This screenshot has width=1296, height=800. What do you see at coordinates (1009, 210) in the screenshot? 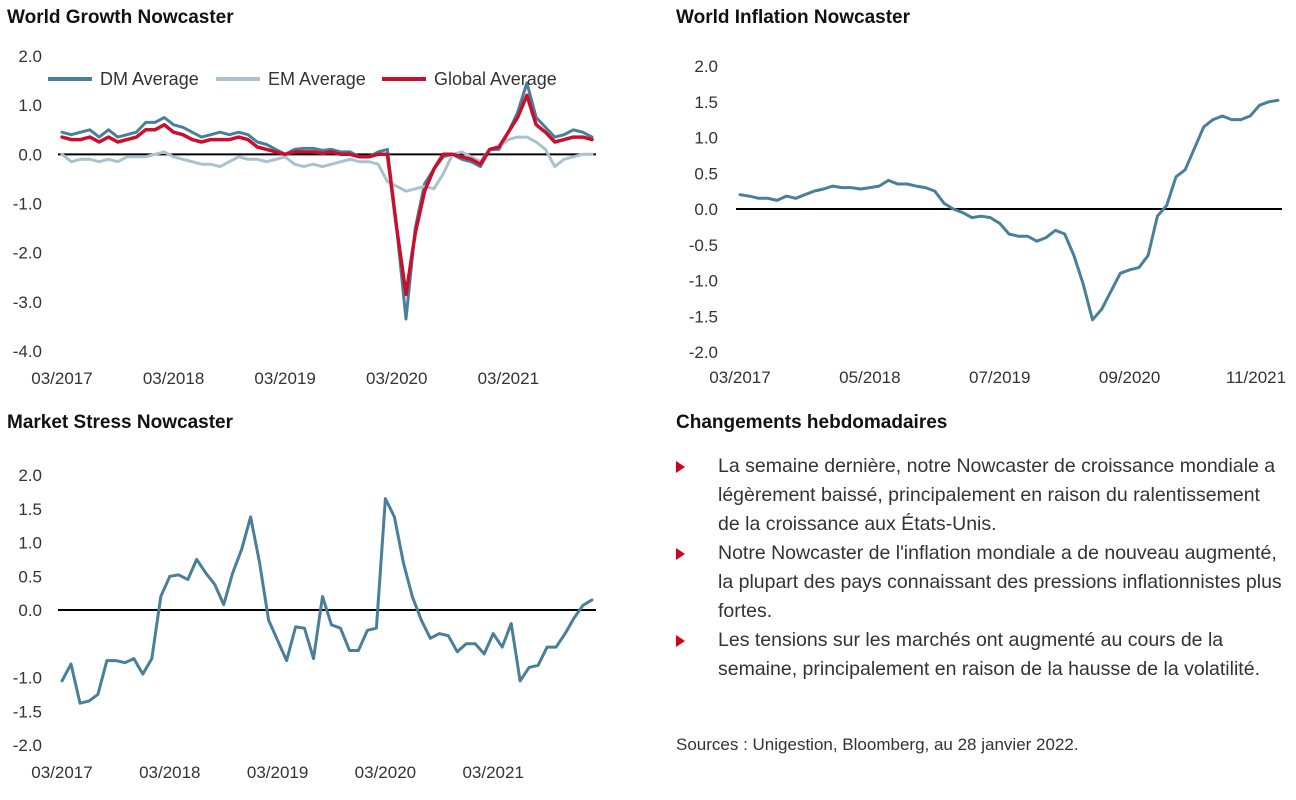
I see `inflation-series-line` at bounding box center [1009, 210].